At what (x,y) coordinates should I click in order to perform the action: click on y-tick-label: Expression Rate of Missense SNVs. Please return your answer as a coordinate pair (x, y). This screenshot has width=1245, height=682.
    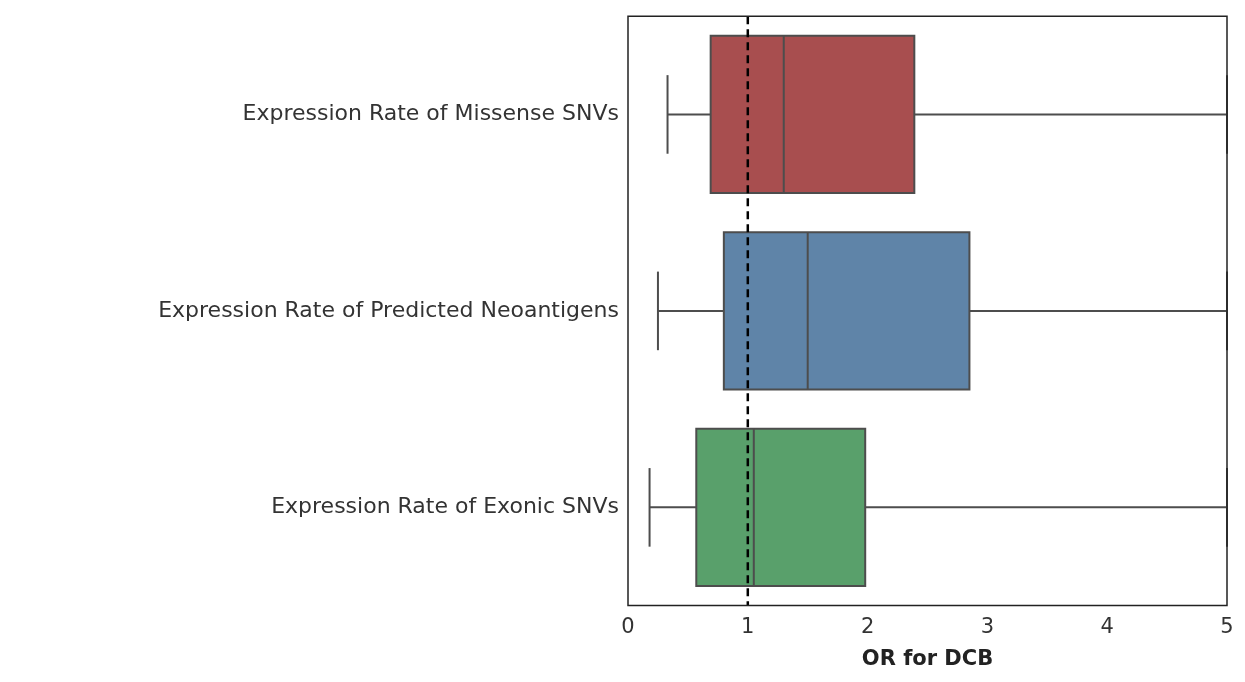
    Looking at the image, I should click on (430, 113).